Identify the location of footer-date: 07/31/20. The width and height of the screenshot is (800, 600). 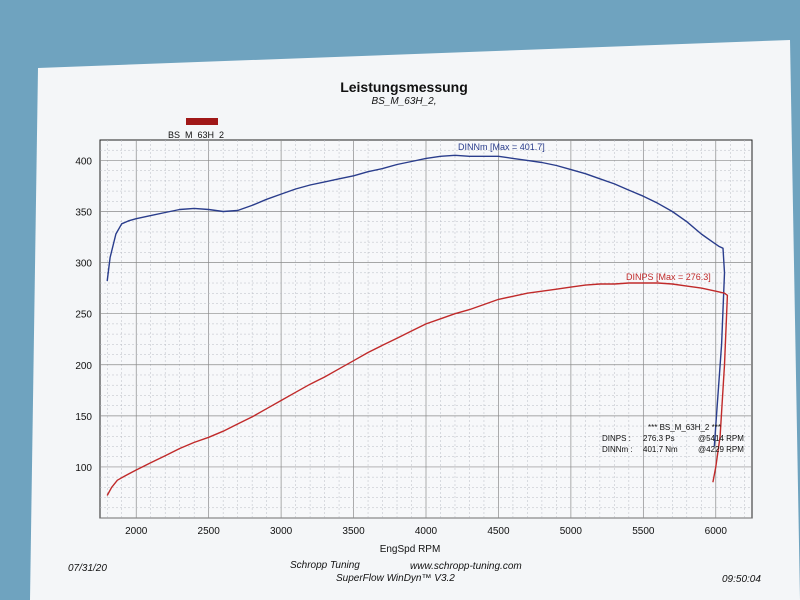
(87, 568).